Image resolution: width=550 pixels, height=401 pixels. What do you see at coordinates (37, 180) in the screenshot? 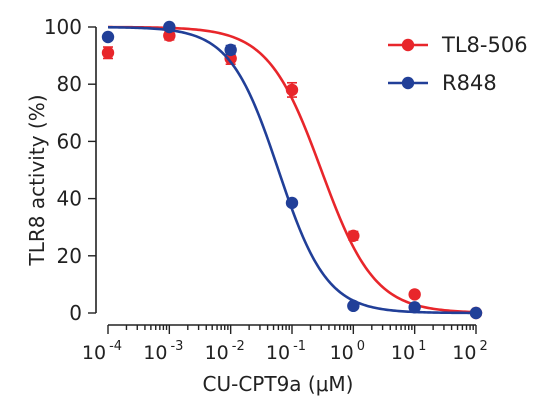
I see `y-axis-title: TLR8 activity (%)` at bounding box center [37, 180].